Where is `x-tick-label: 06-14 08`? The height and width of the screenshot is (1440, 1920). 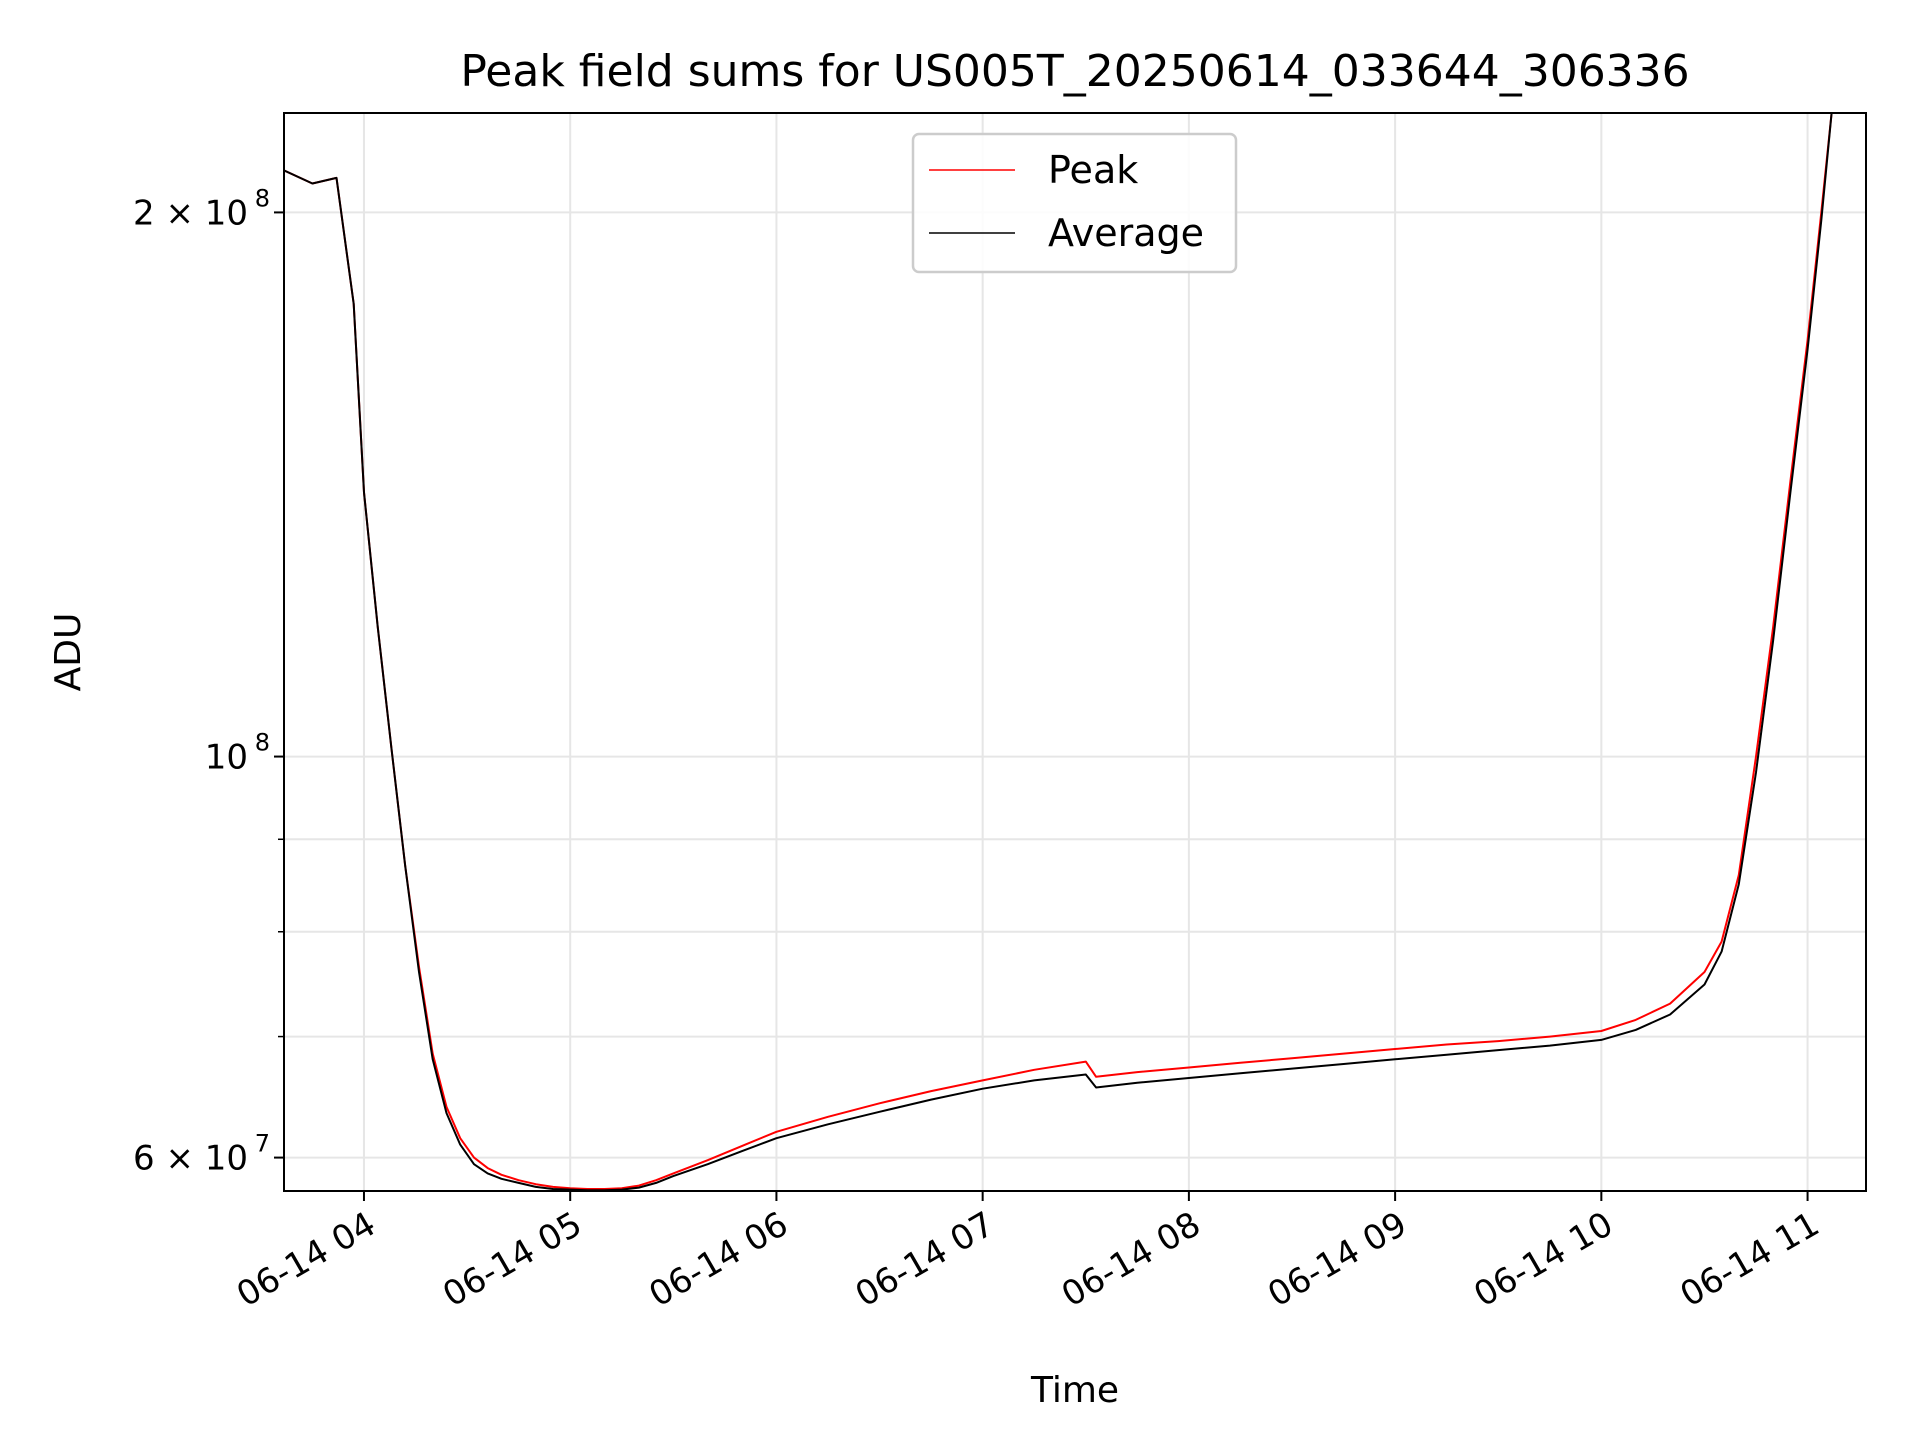 x-tick-label: 06-14 08 is located at coordinates (1131, 1259).